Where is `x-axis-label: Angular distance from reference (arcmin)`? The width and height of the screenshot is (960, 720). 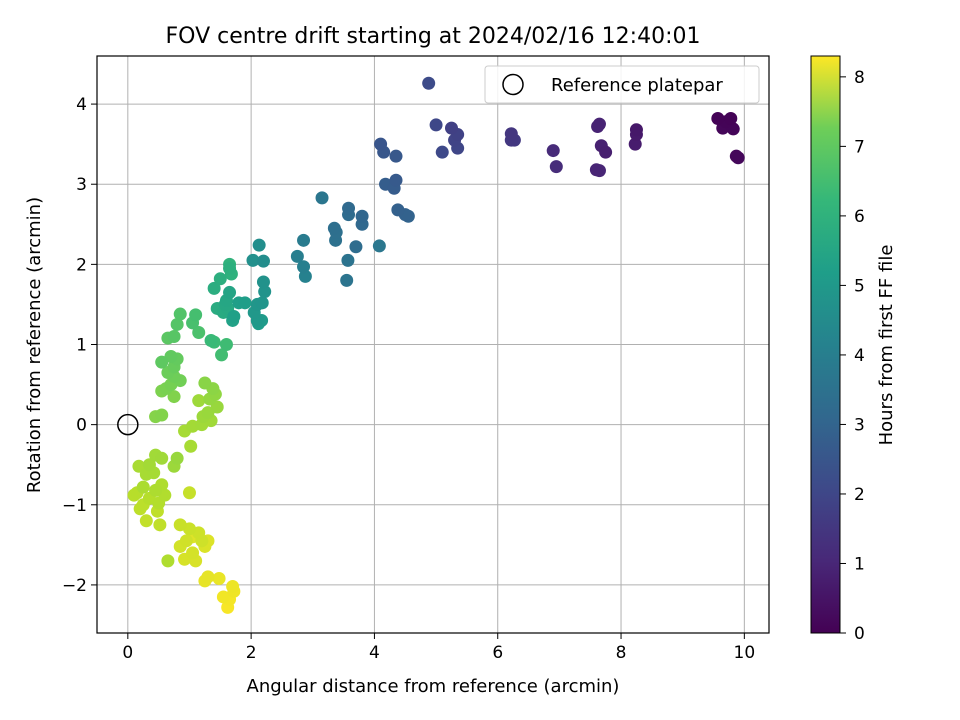 x-axis-label: Angular distance from reference (arcmin) is located at coordinates (433, 686).